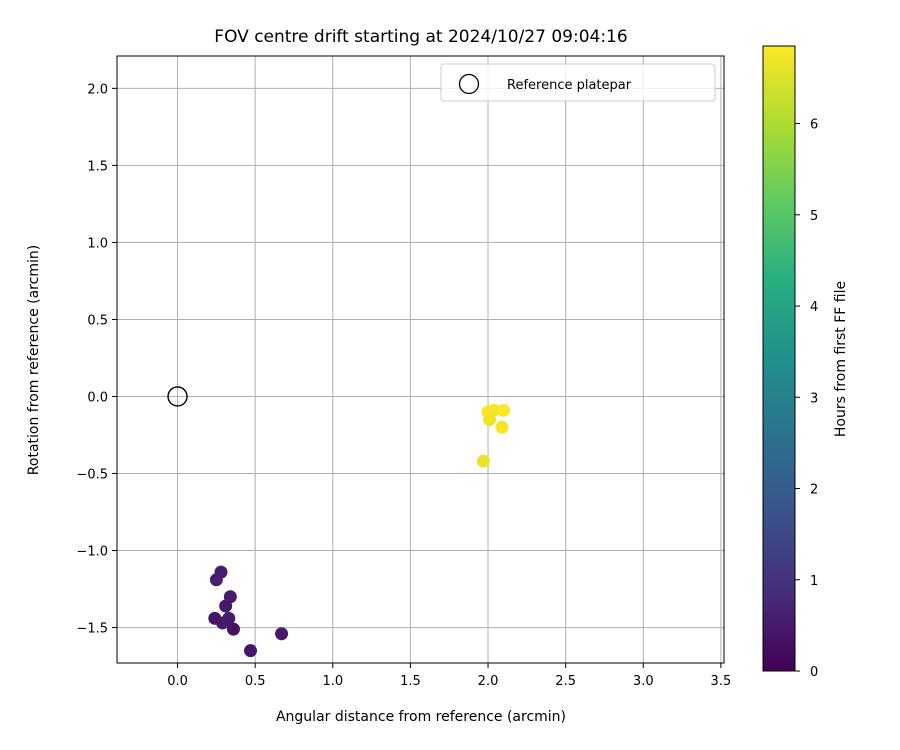 This screenshot has width=900, height=750. What do you see at coordinates (177, 681) in the screenshot?
I see `x-tick-label: 0.0` at bounding box center [177, 681].